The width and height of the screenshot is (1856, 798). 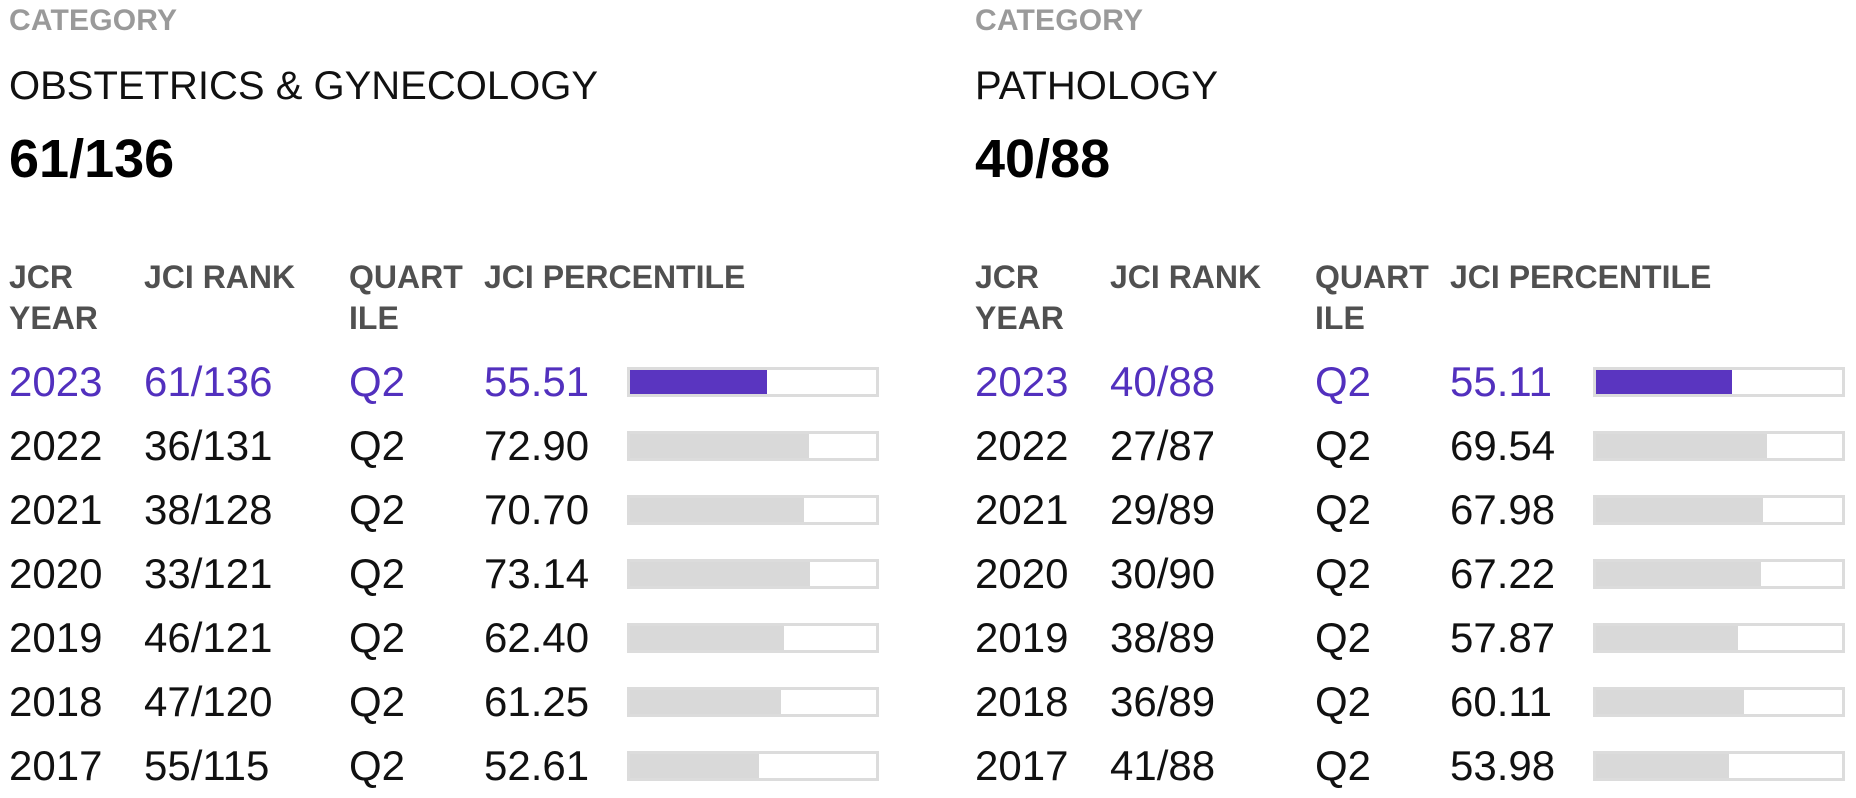 I want to click on table-row: 2017 55/115 Q2 52.61, so click(x=449, y=766).